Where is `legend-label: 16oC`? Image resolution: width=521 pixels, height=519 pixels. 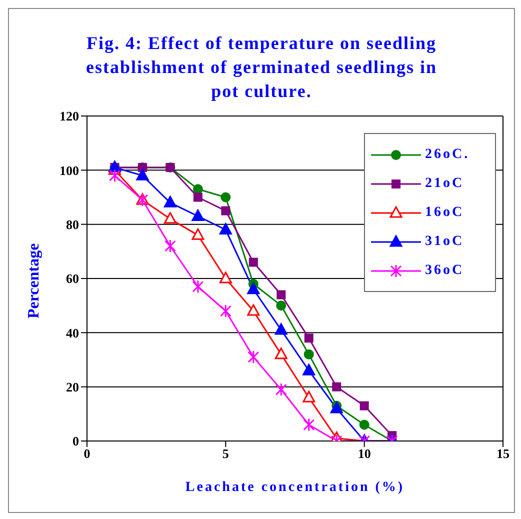 legend-label: 16oC is located at coordinates (444, 212).